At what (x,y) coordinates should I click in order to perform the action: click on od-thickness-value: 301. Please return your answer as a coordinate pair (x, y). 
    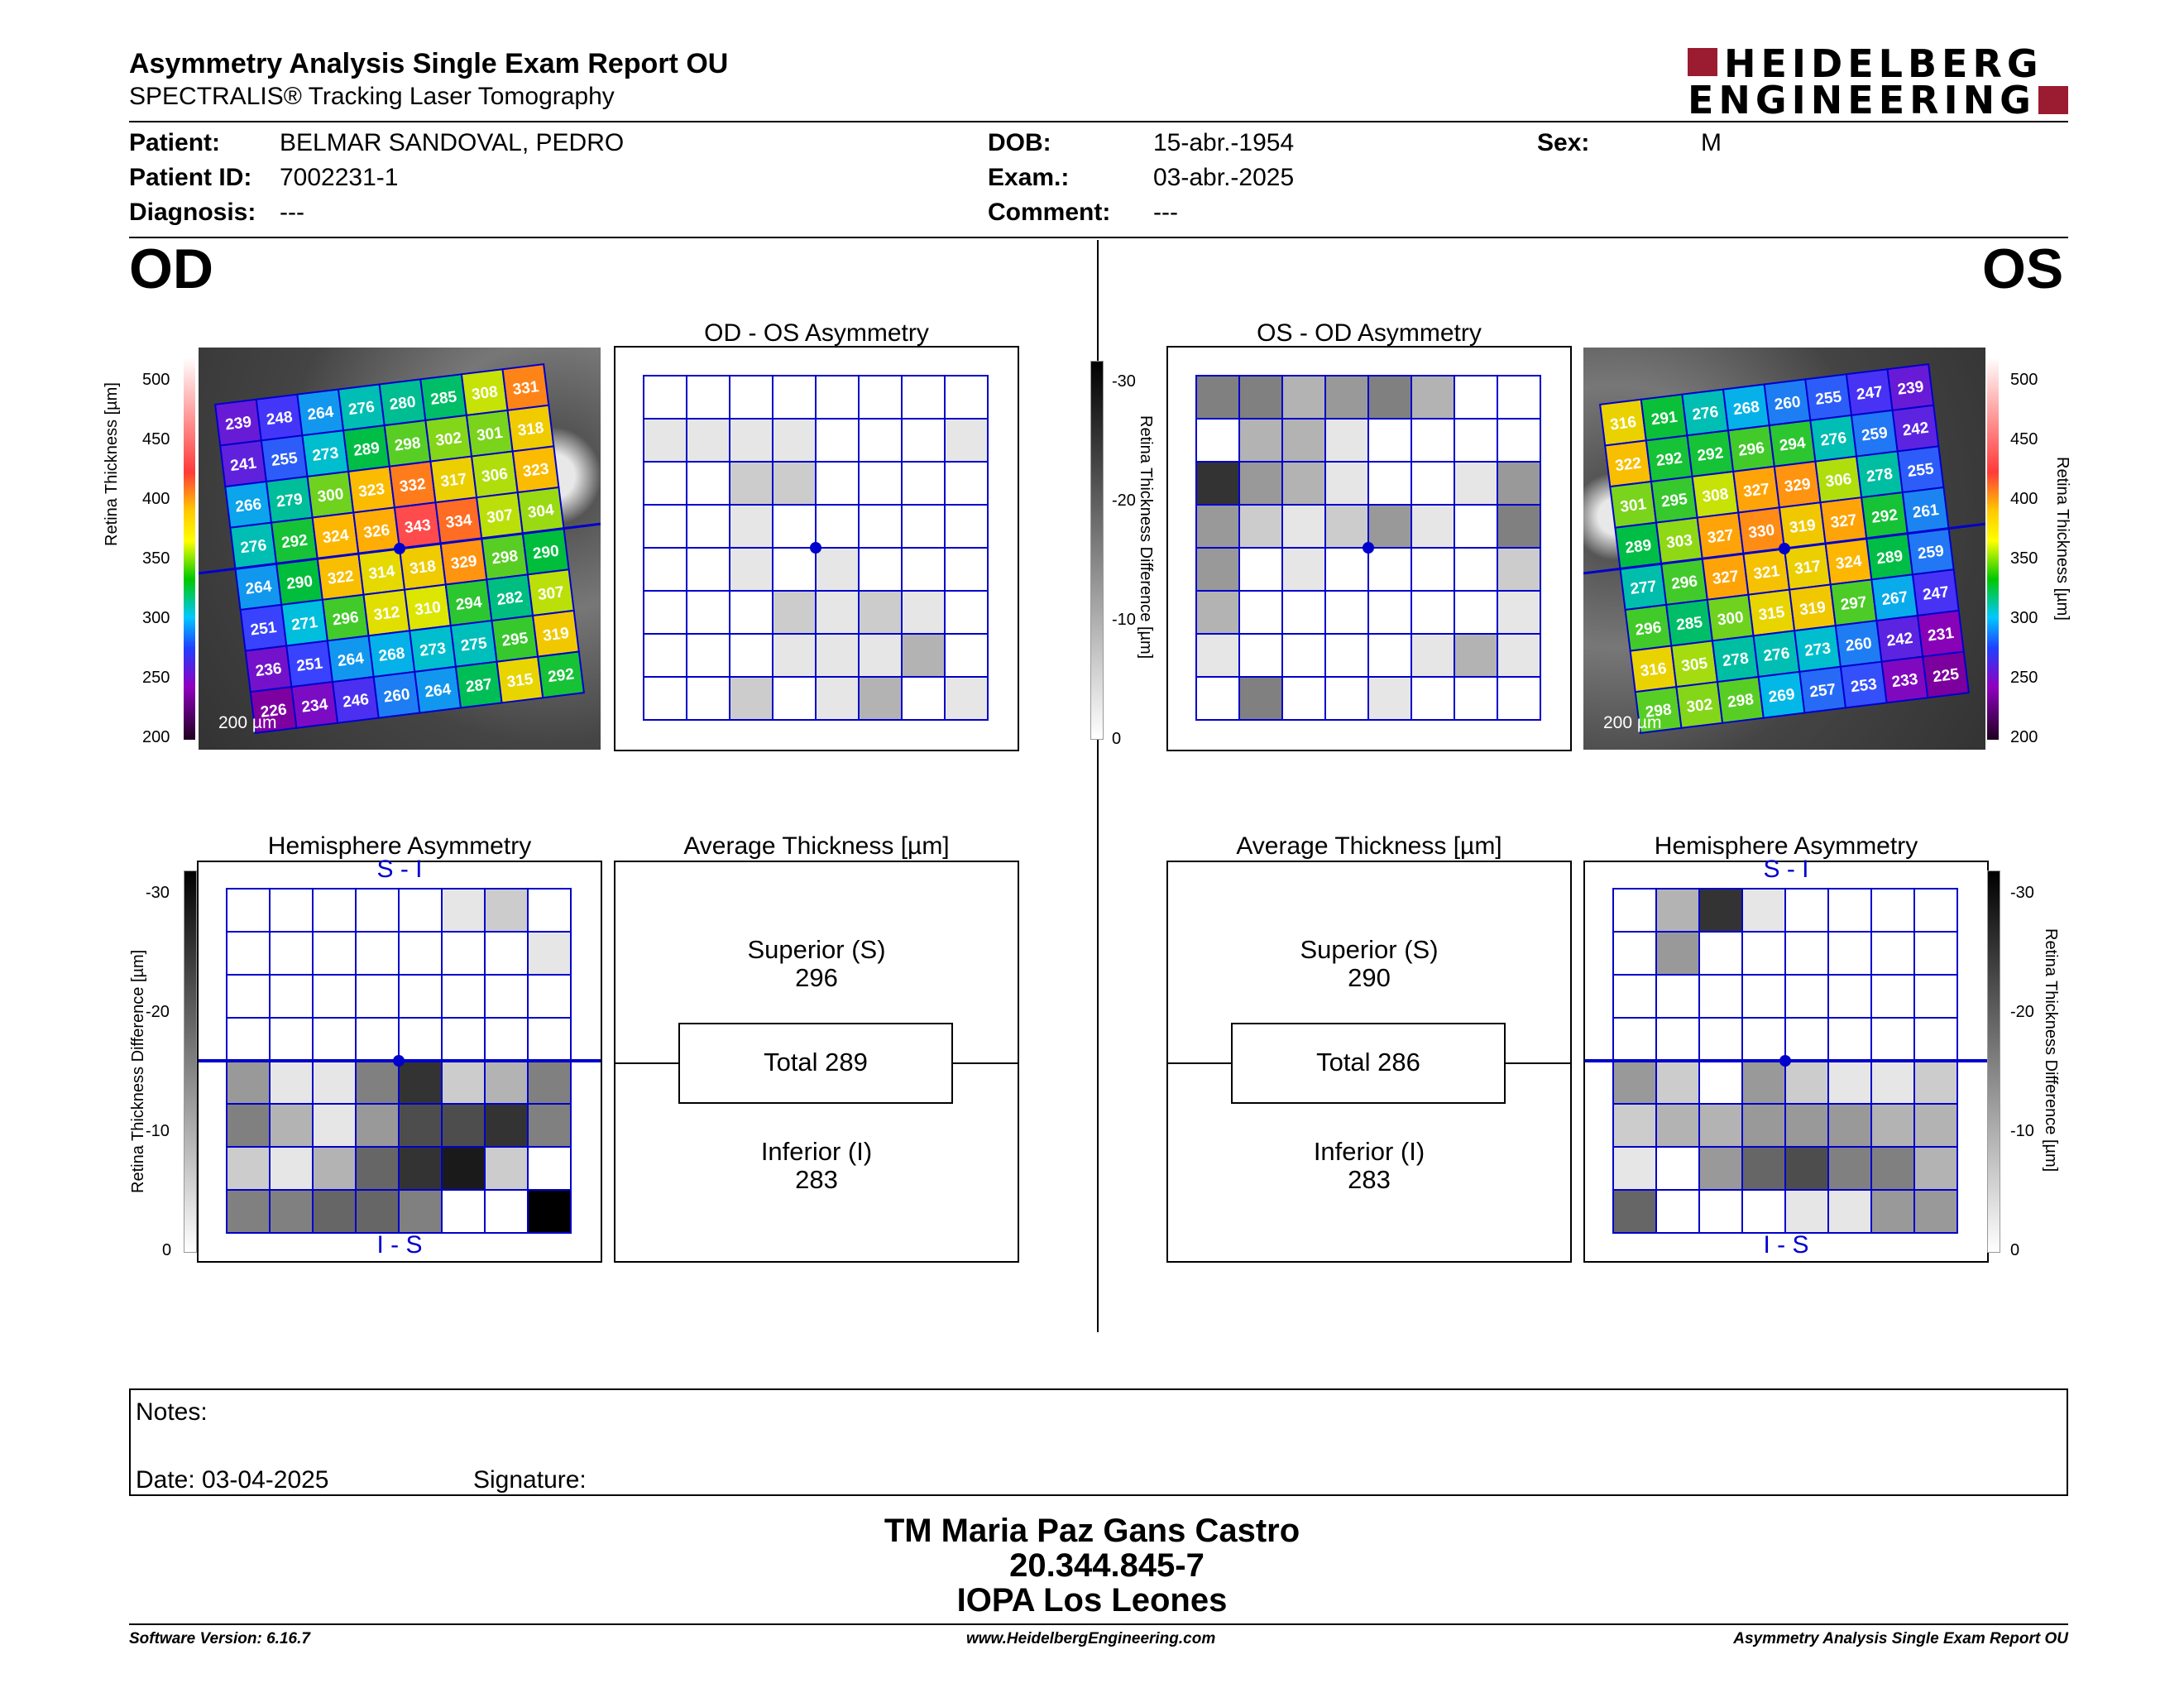
    Looking at the image, I should click on (490, 434).